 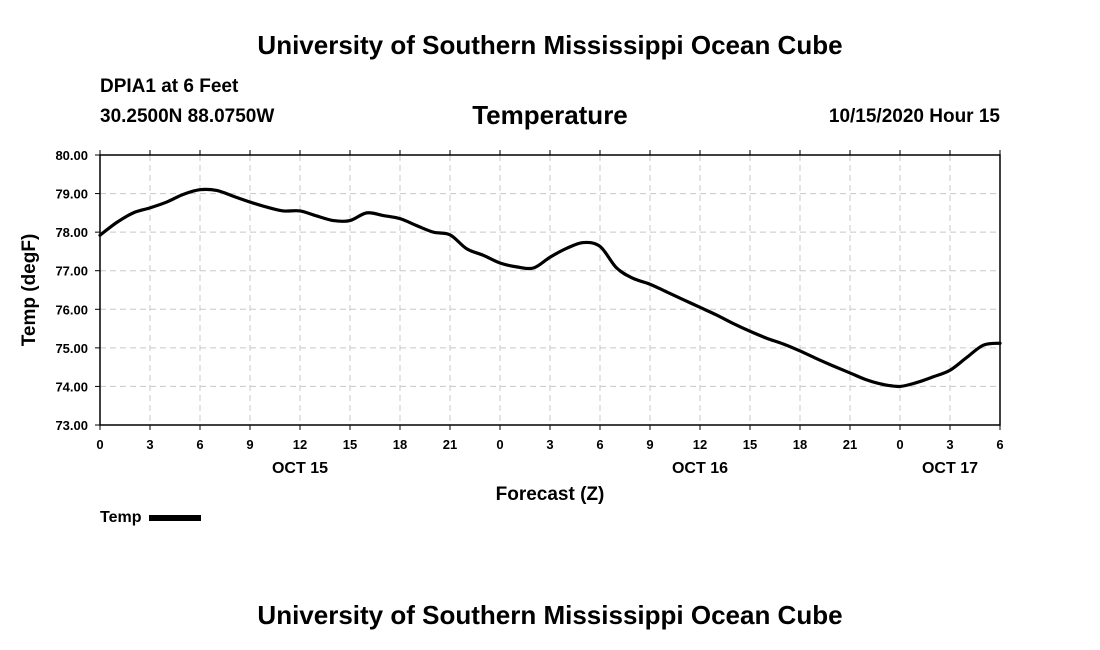 What do you see at coordinates (121, 517) in the screenshot?
I see `legend-label: Temp` at bounding box center [121, 517].